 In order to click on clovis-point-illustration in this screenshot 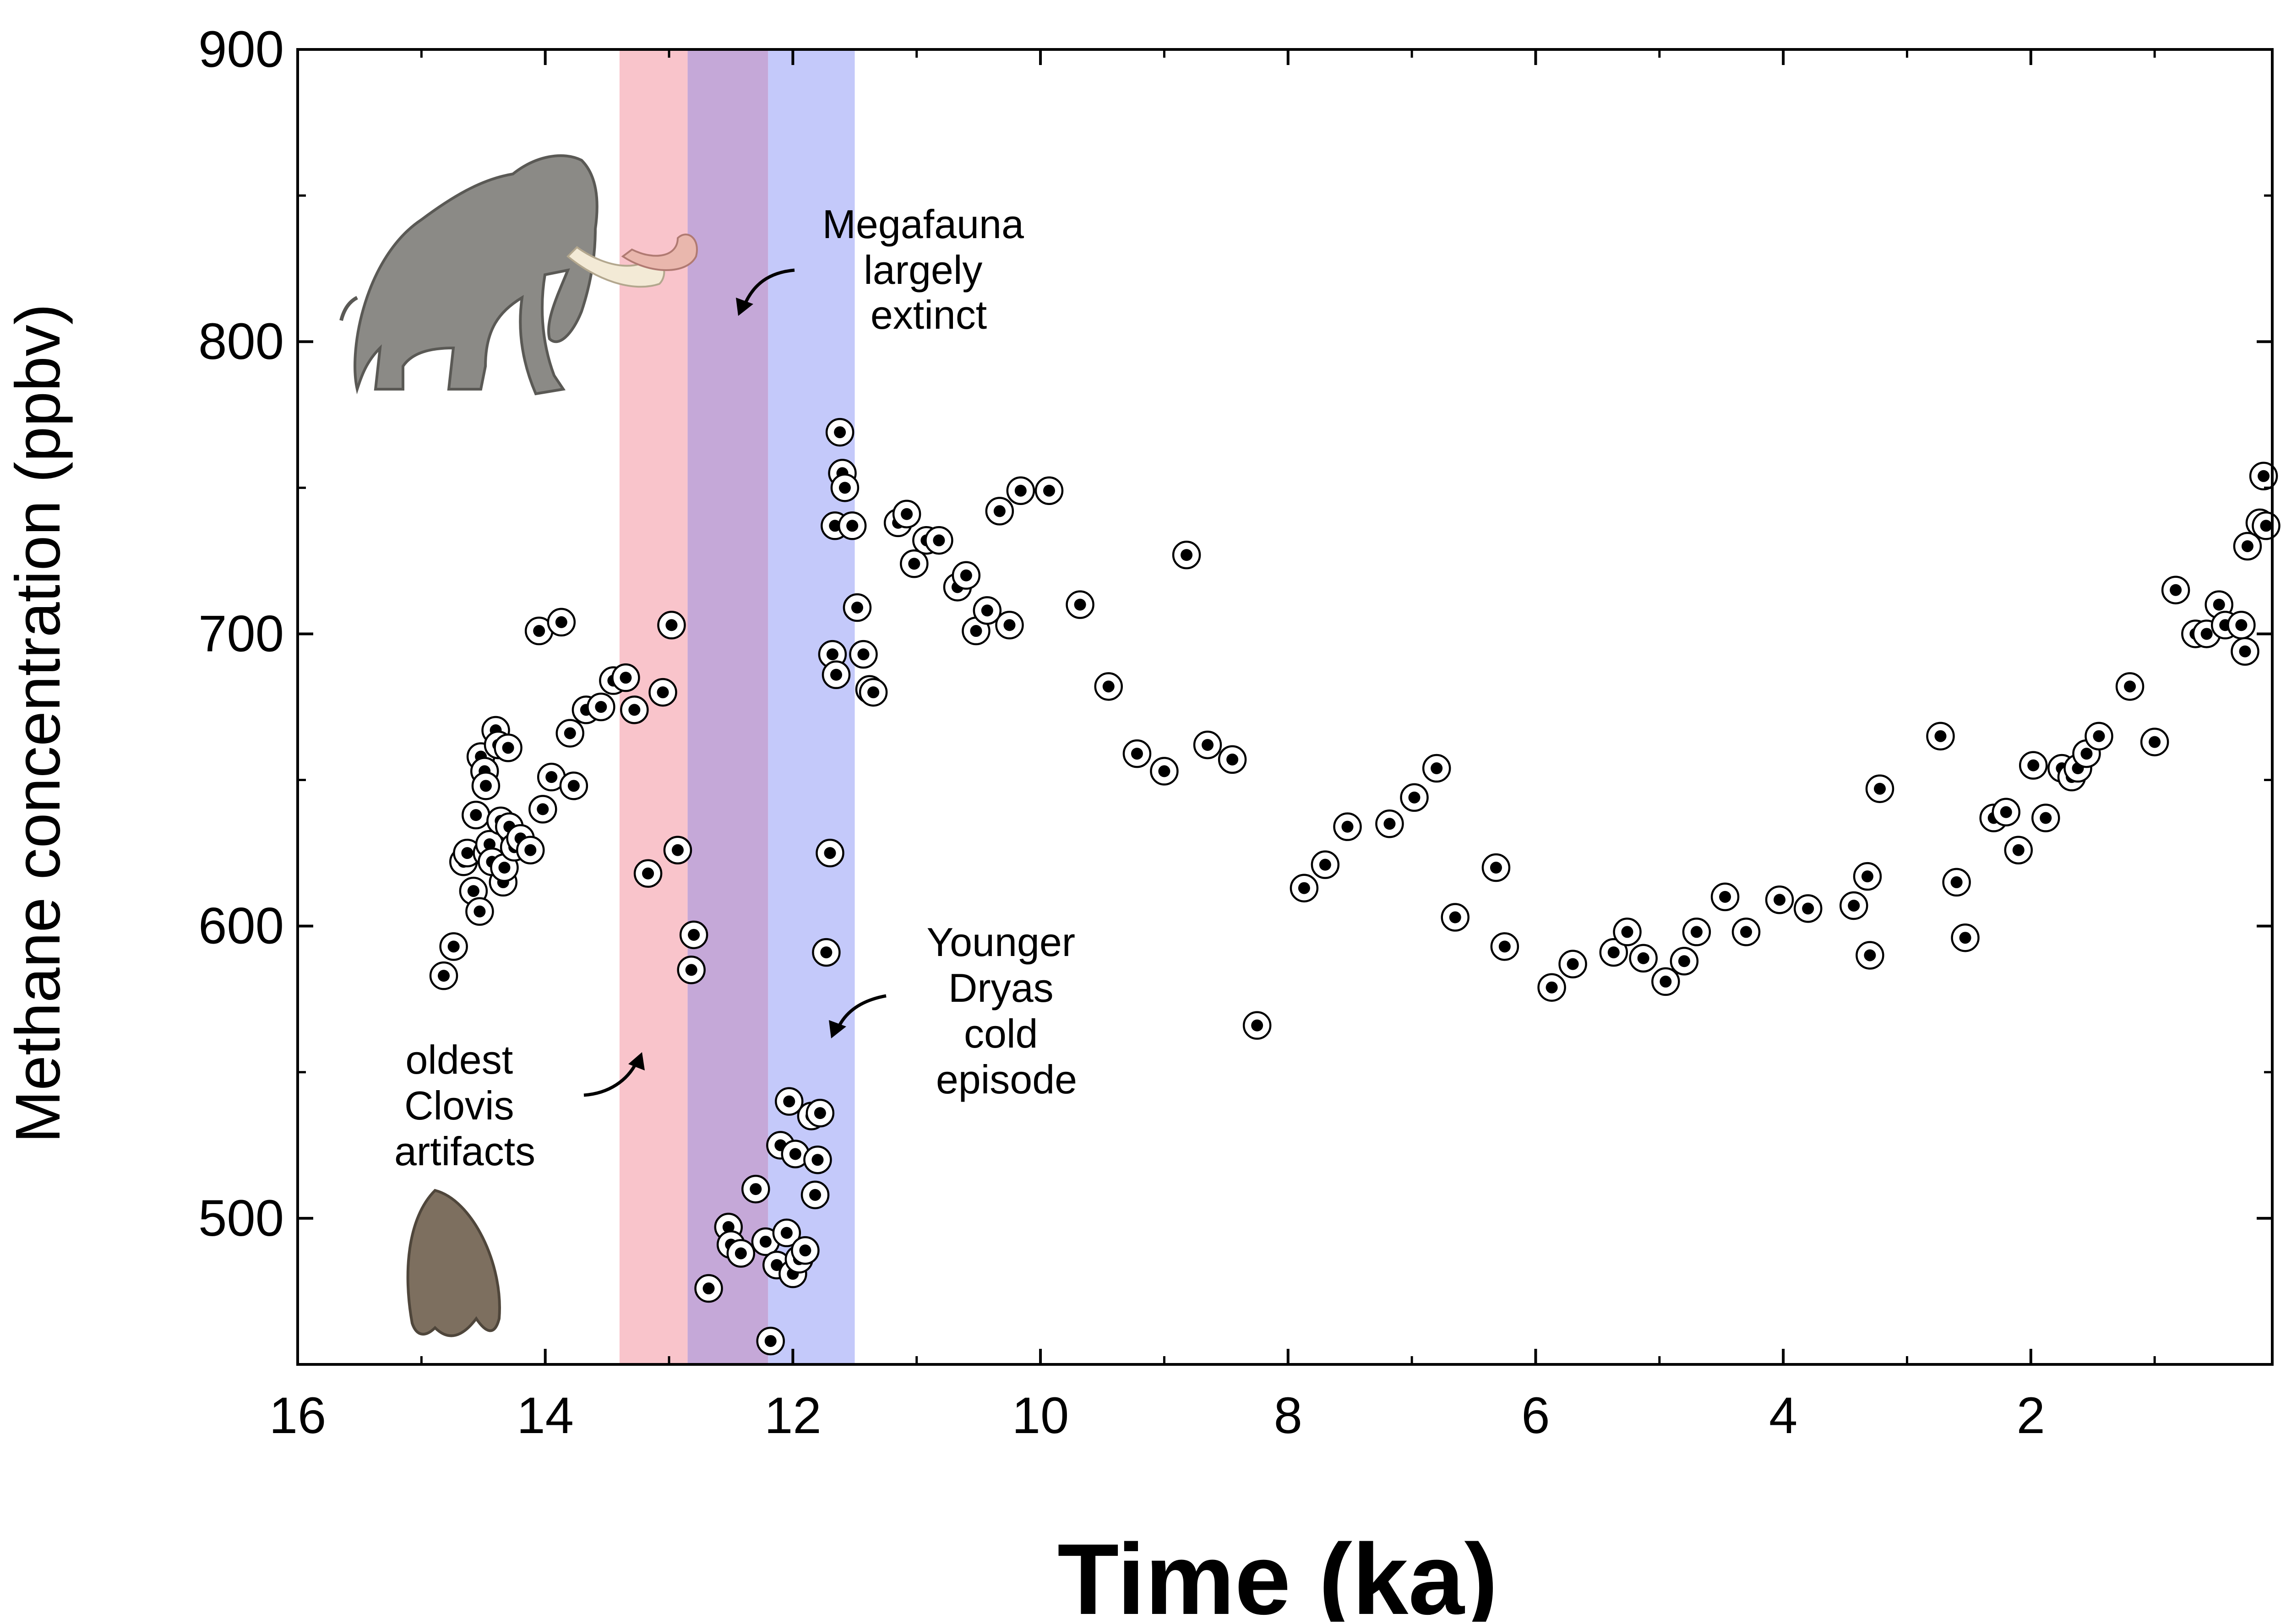, I will do `click(453, 1263)`.